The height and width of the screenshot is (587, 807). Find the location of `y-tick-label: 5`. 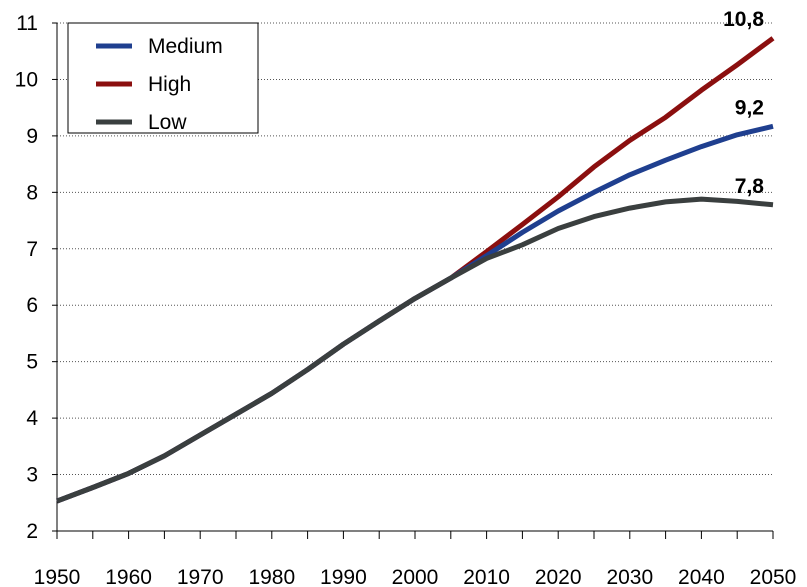

y-tick-label: 5 is located at coordinates (32, 362).